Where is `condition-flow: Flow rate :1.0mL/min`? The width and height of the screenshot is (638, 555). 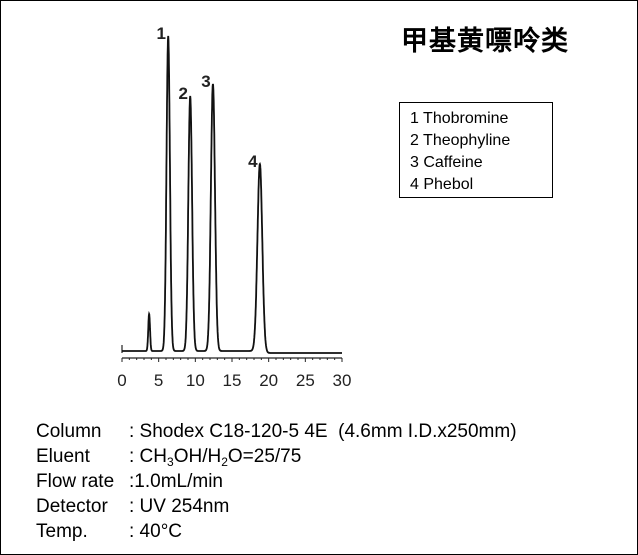 condition-flow: Flow rate :1.0mL/min is located at coordinates (276, 481).